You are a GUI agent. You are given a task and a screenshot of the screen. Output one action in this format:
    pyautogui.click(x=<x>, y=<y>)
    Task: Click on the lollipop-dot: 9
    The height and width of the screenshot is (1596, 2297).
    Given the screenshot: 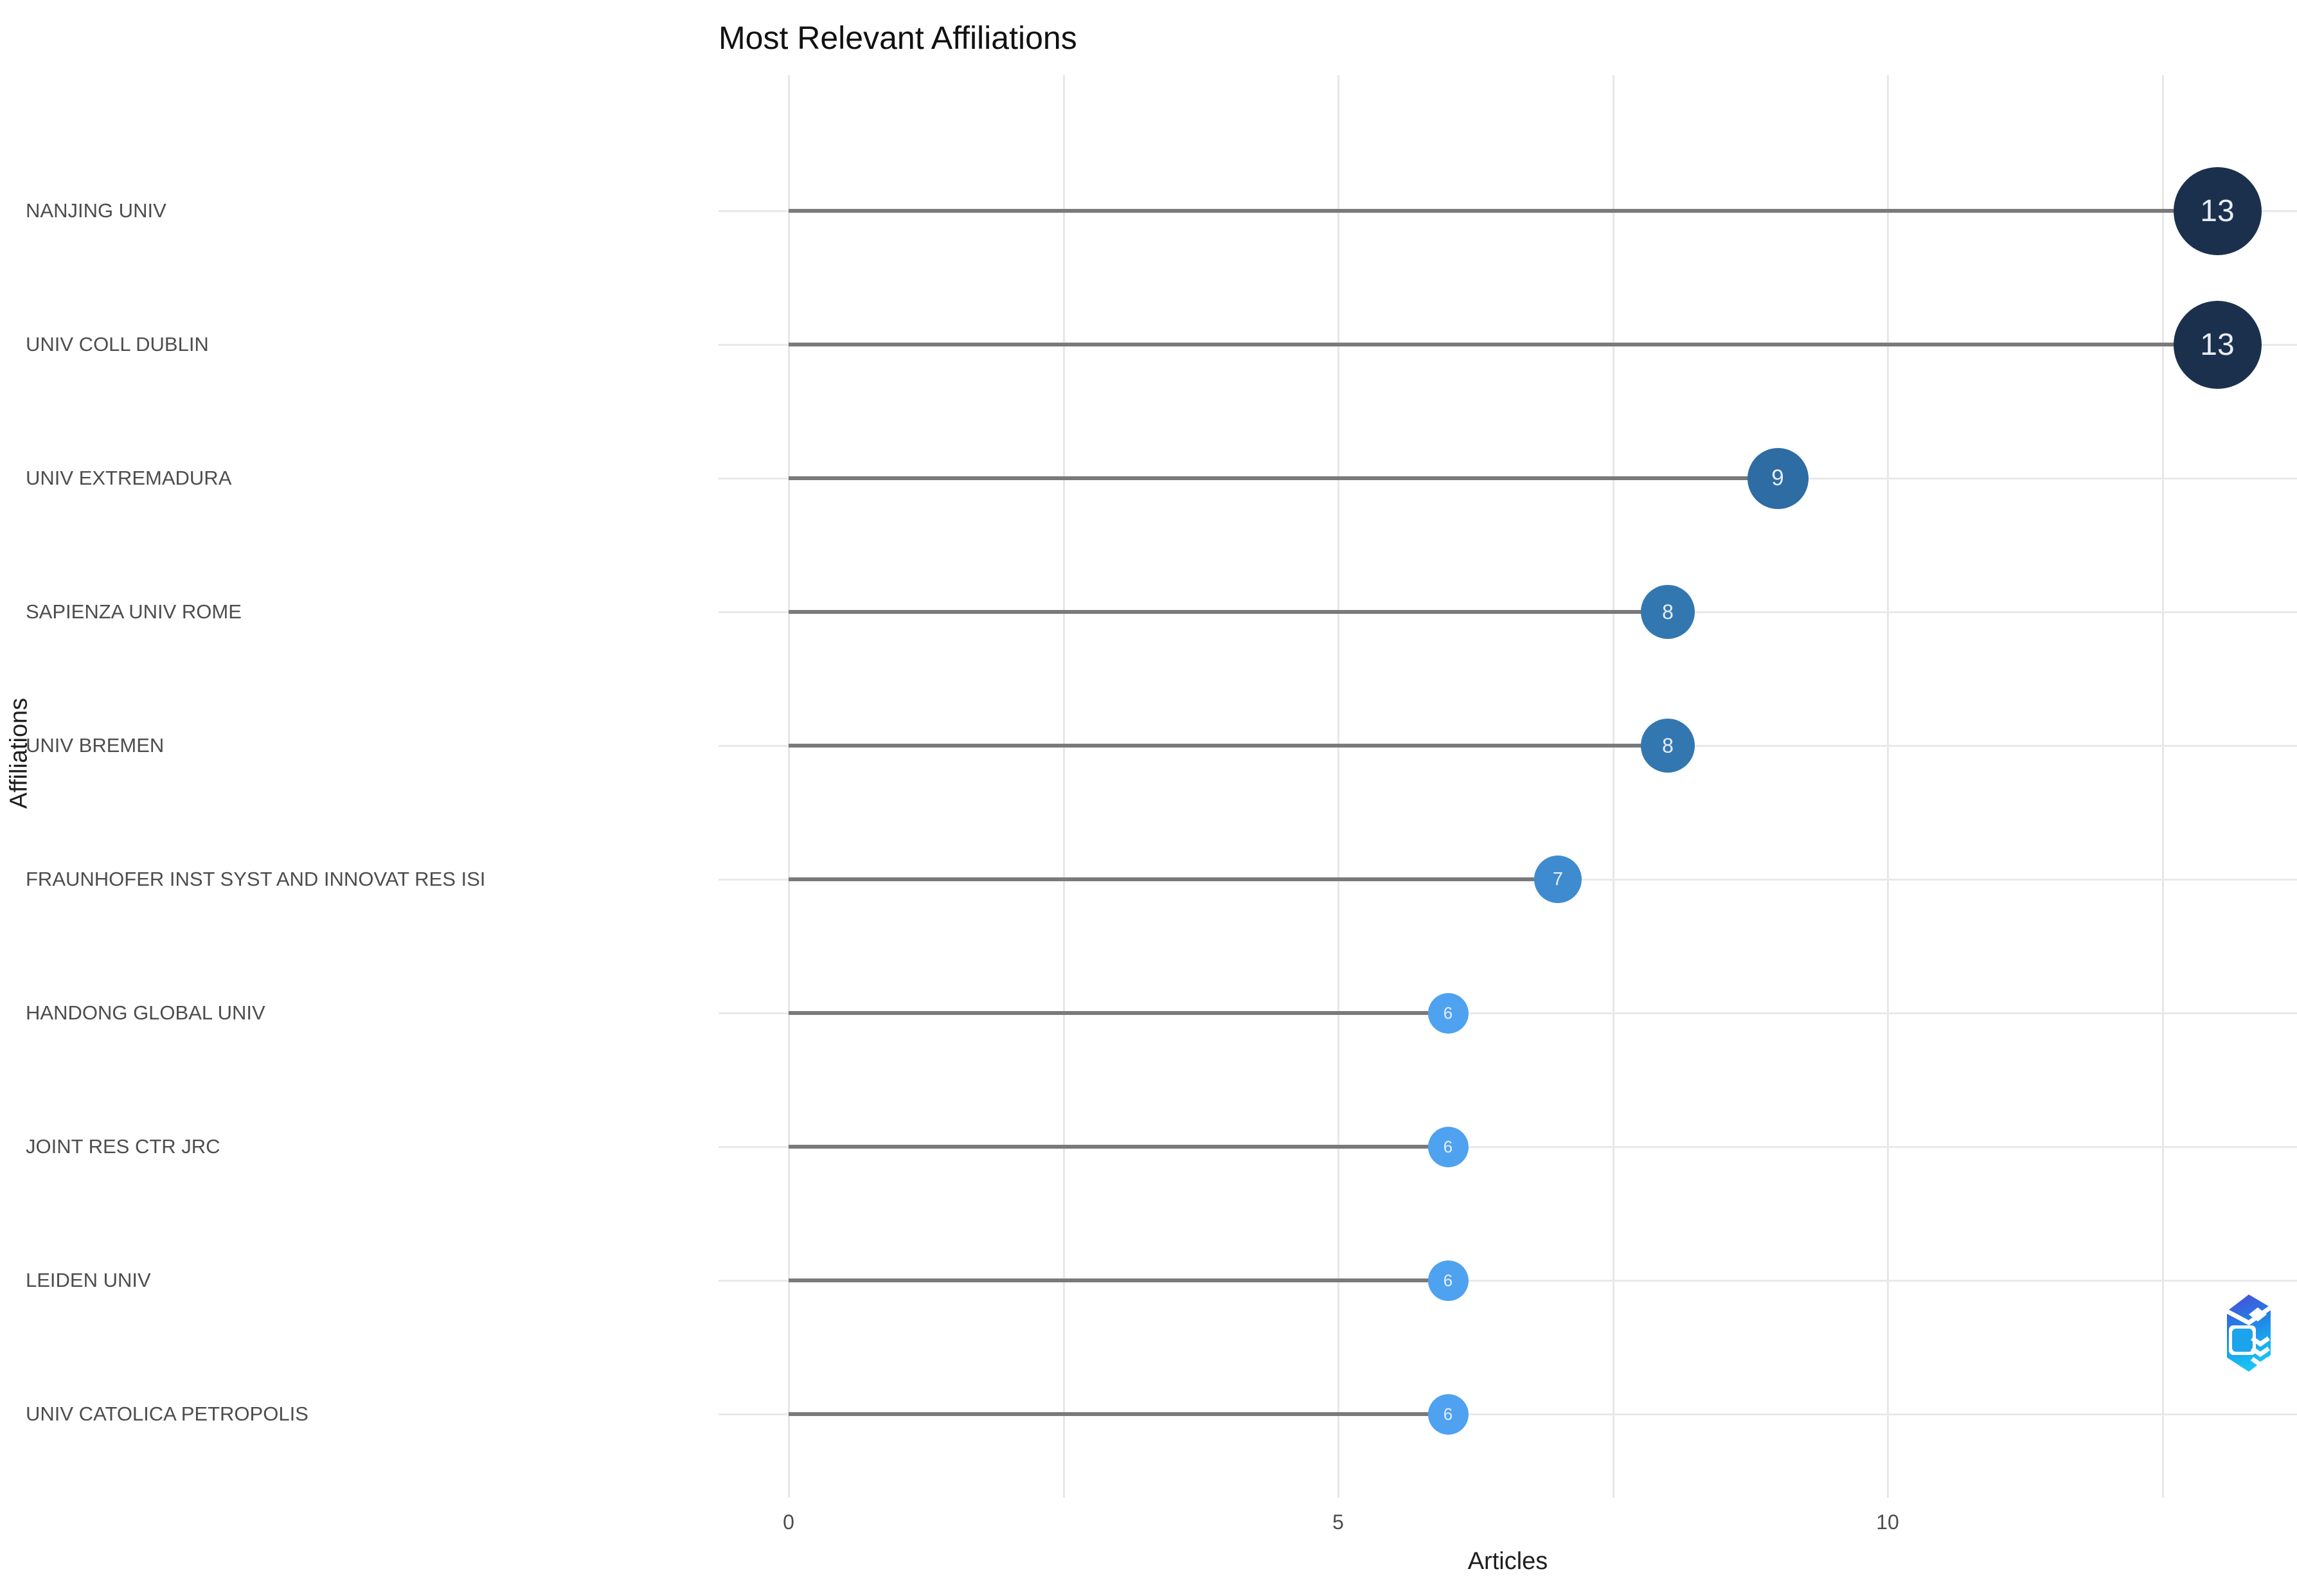 What is the action you would take?
    pyautogui.click(x=1778, y=478)
    